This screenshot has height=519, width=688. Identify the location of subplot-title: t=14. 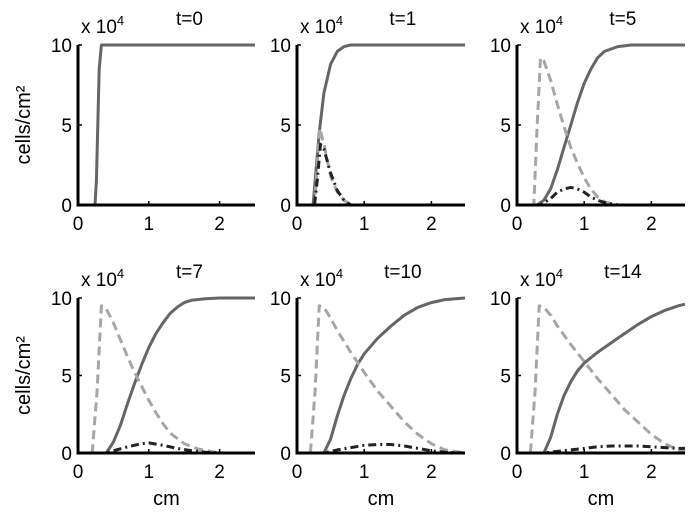
(623, 272).